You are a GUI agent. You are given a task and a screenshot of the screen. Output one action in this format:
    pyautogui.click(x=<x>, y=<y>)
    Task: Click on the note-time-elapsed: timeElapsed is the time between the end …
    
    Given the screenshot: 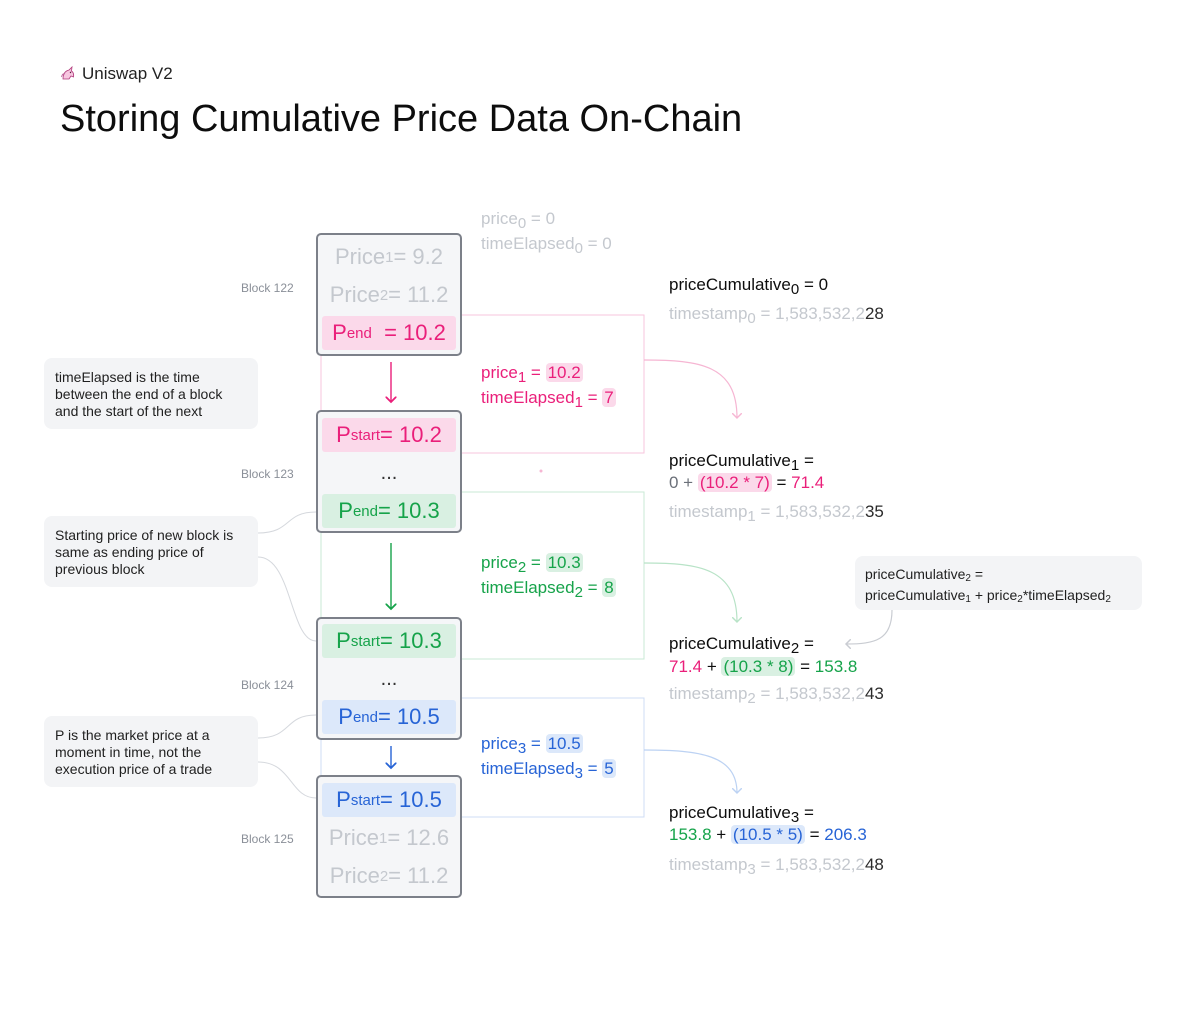 What is the action you would take?
    pyautogui.click(x=151, y=393)
    